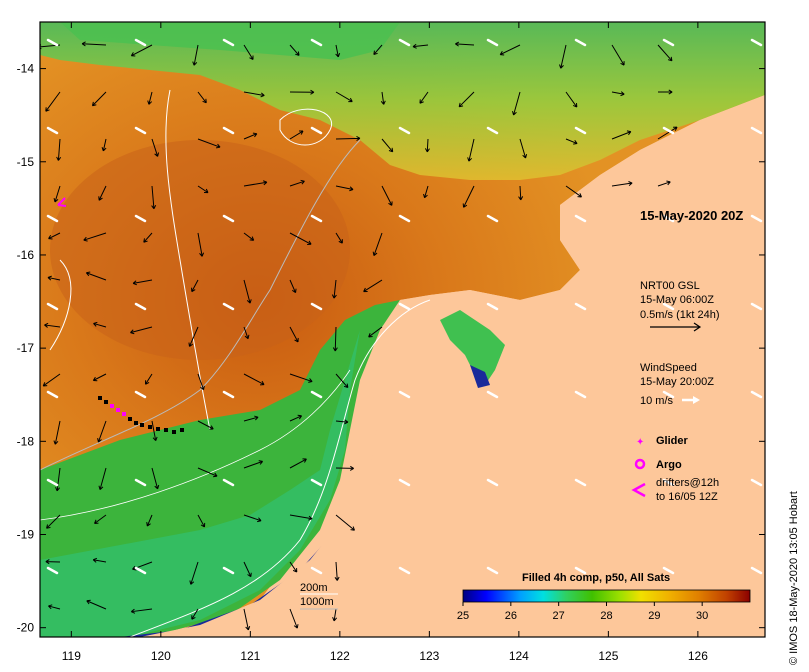 The width and height of the screenshot is (809, 672). I want to click on lat-tick-label: -20, so click(26, 628).